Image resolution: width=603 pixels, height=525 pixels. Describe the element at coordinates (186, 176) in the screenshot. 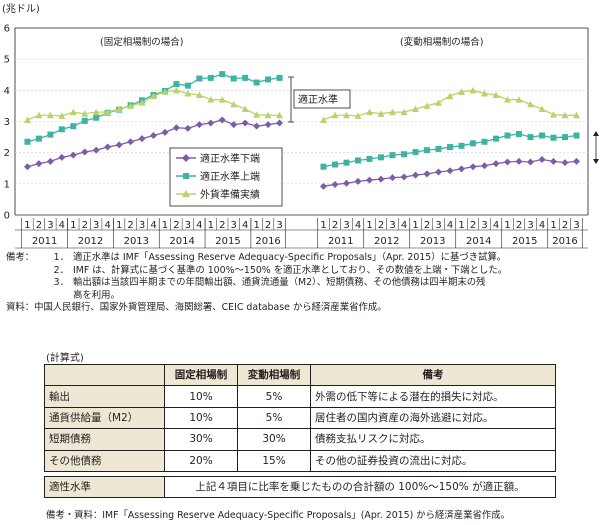

I see `legend-square-icon` at that location.